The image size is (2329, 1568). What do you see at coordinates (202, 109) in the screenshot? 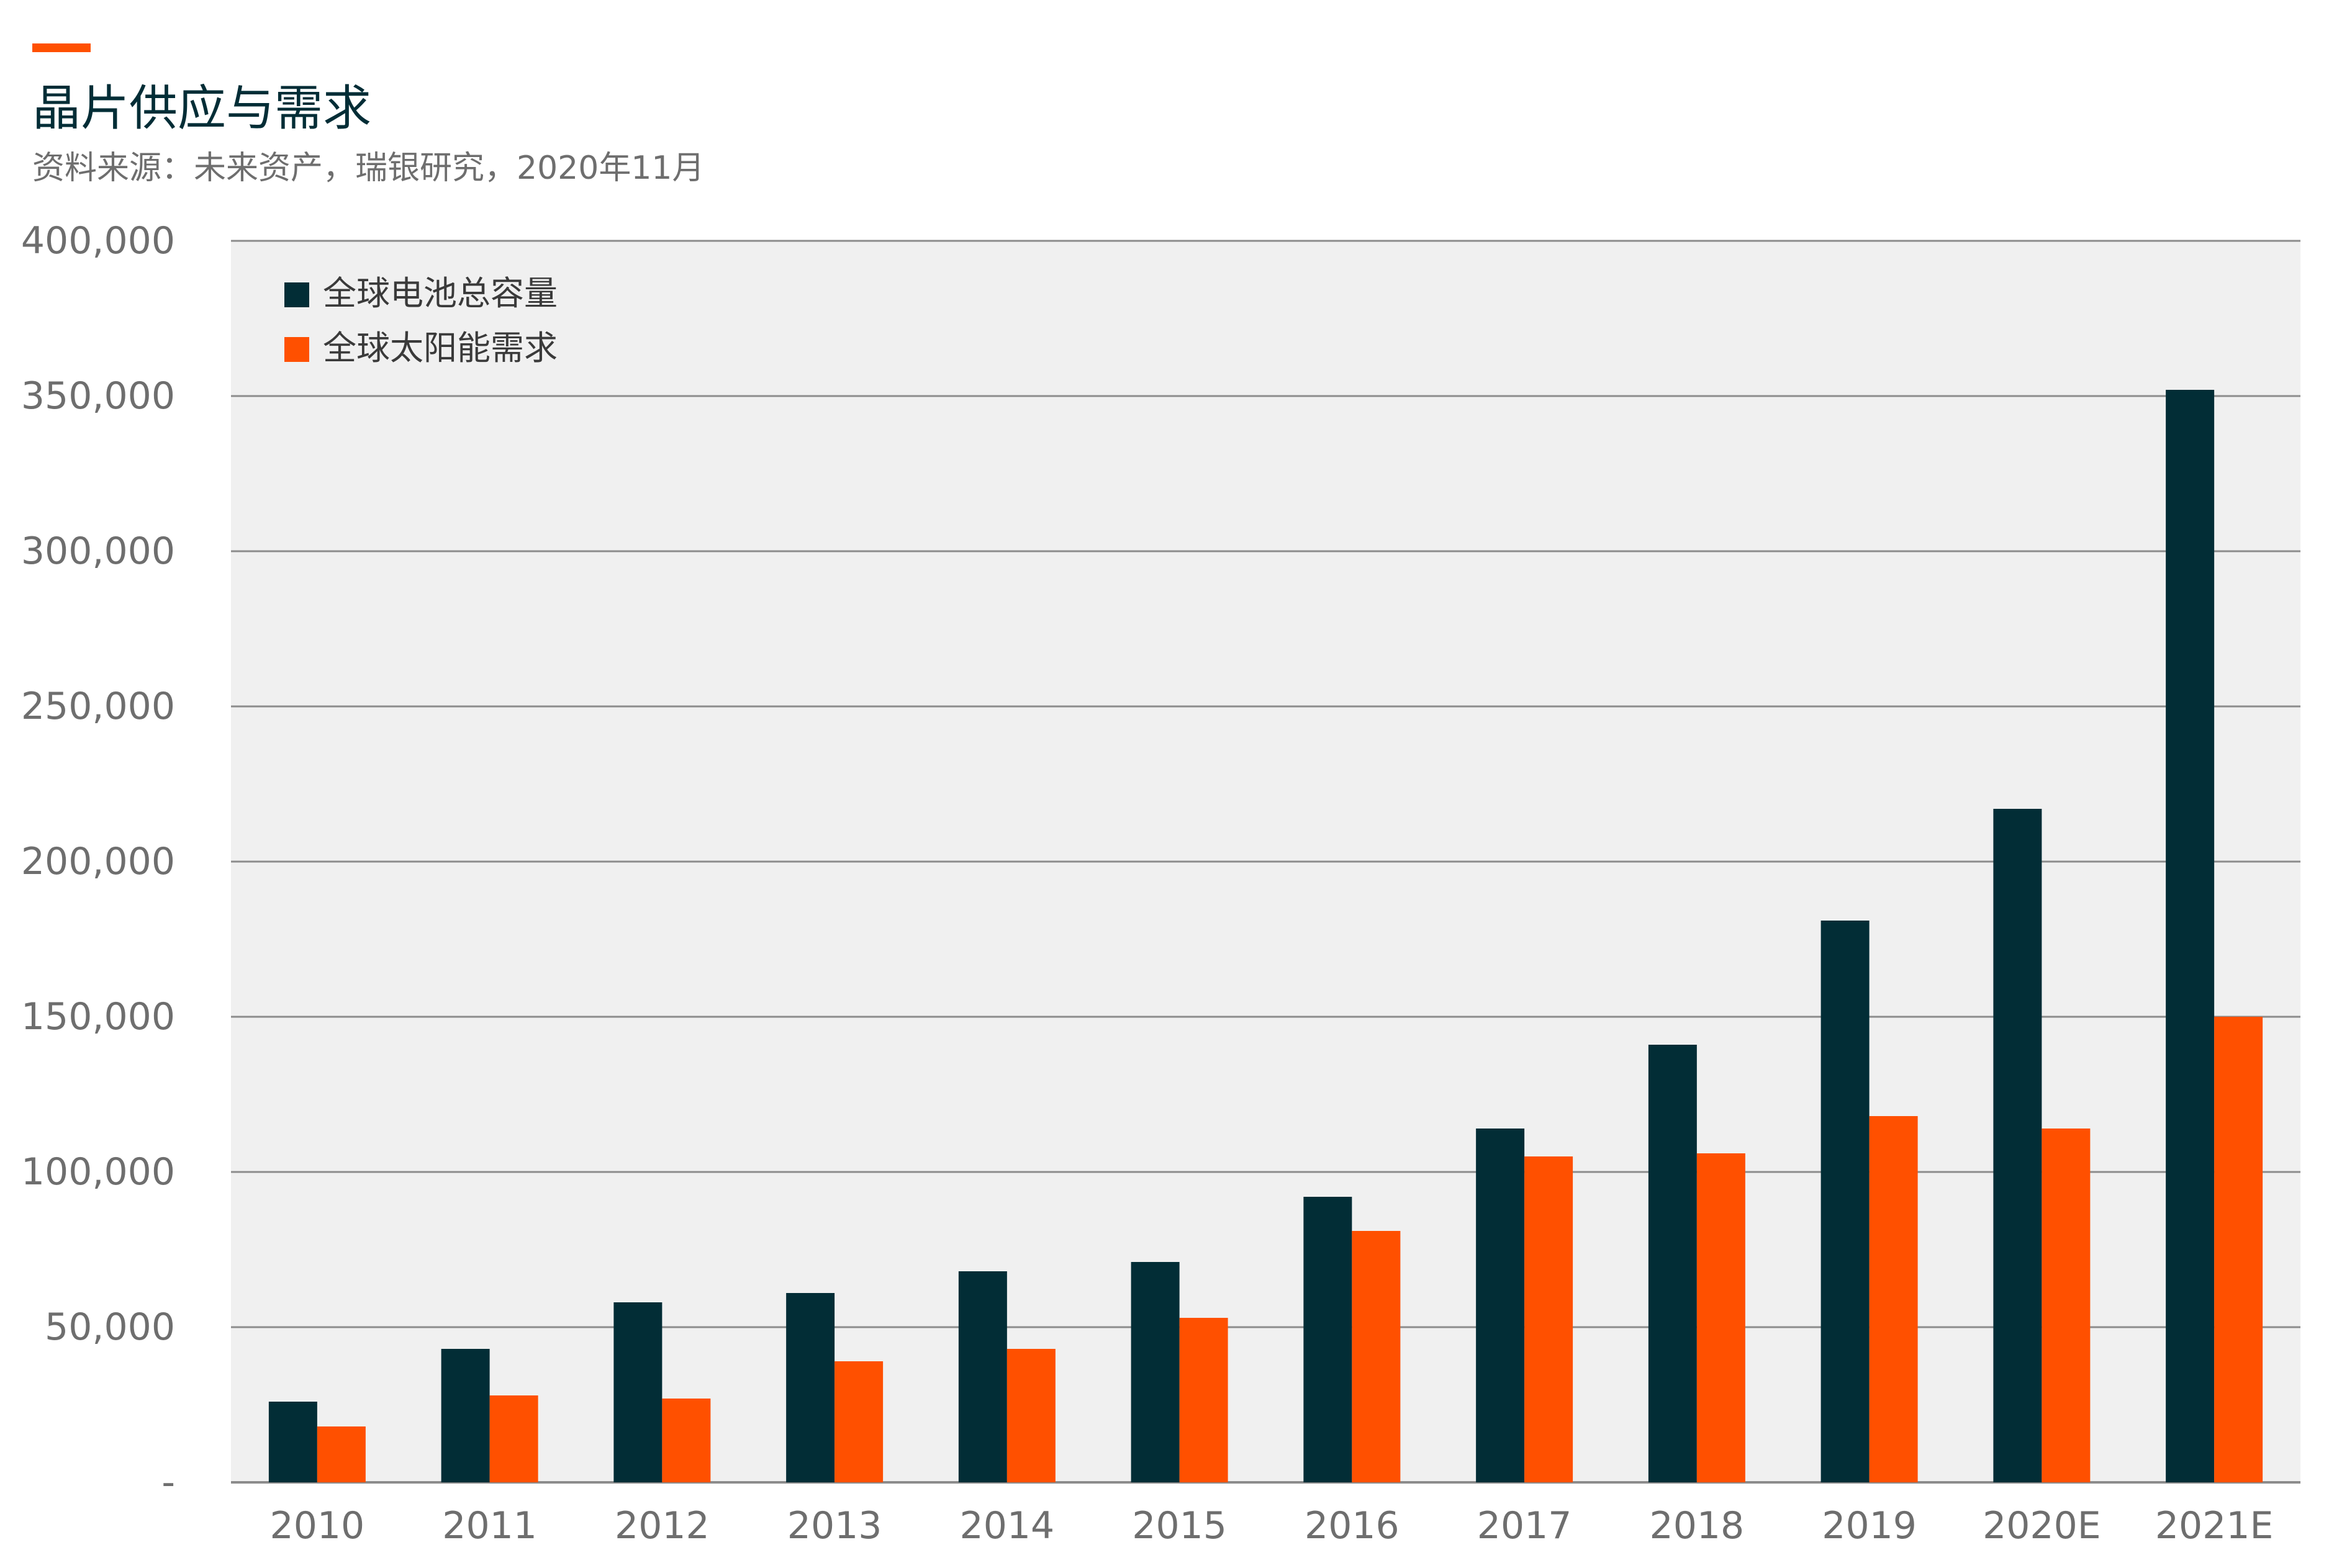
I see `chart-title: 晶片供应与需求` at bounding box center [202, 109].